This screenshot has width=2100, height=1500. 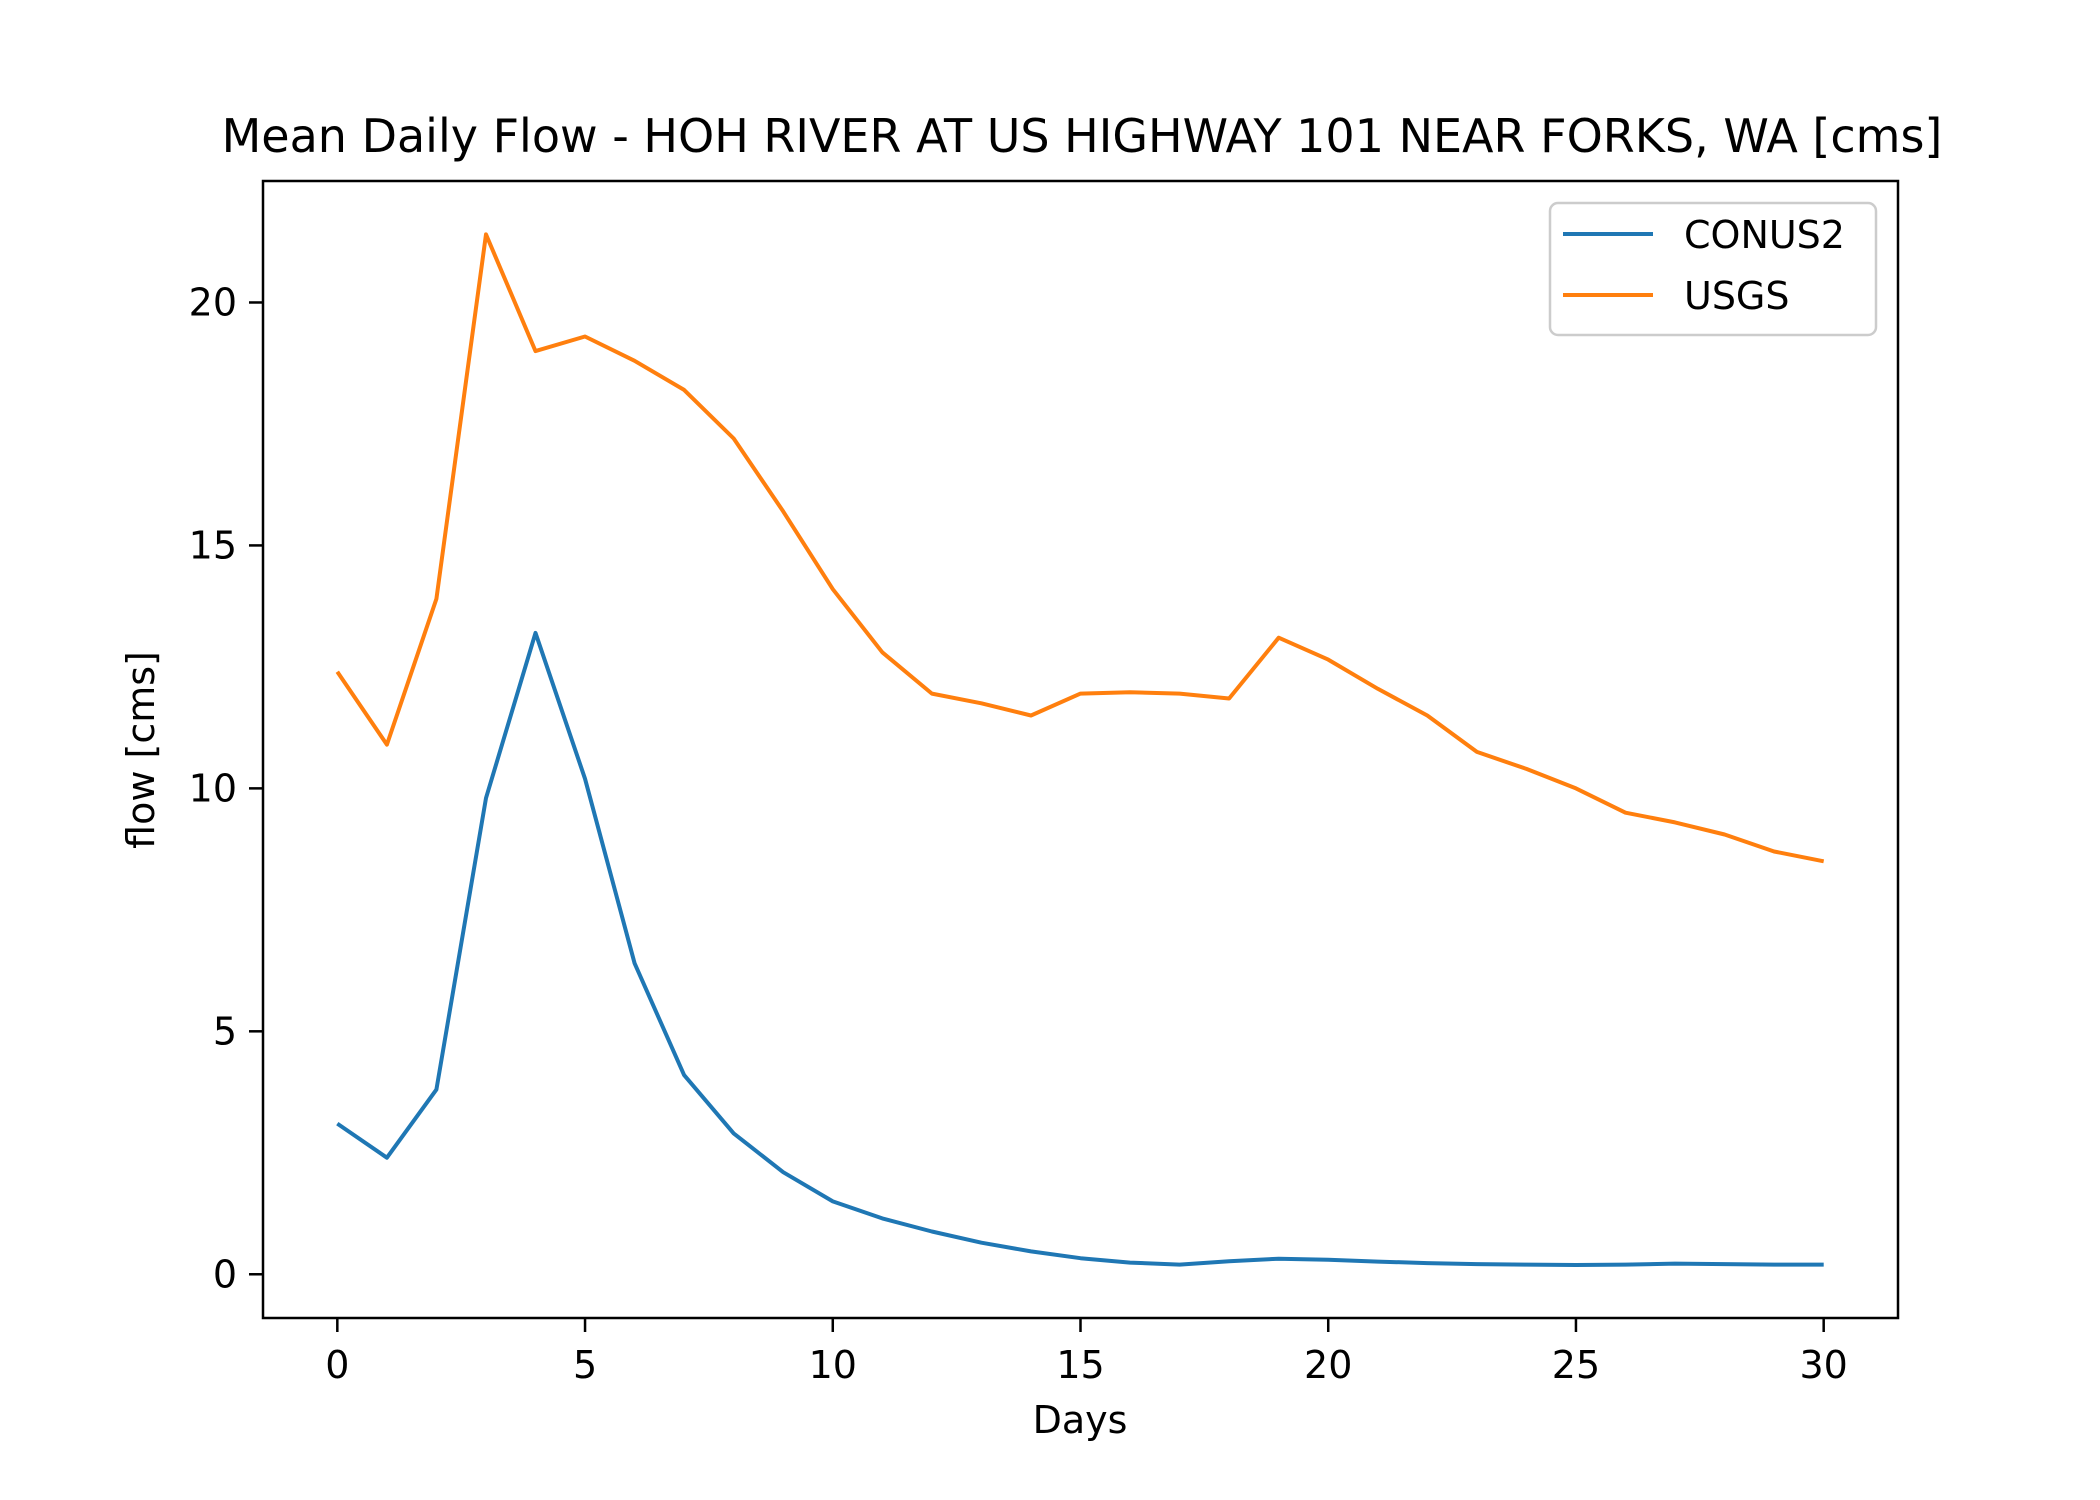 I want to click on y-axis-ticks: 0 5 10 15 20, so click(x=226, y=788).